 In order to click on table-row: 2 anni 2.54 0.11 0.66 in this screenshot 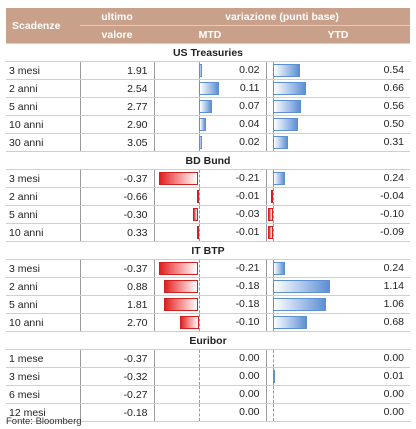, I will do `click(208, 88)`.